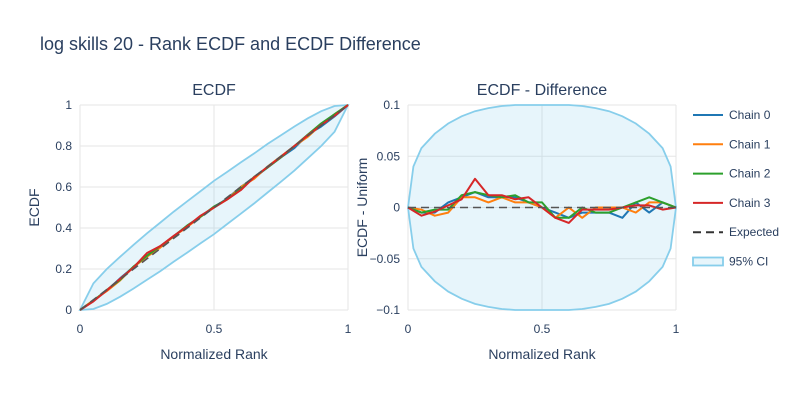 Image resolution: width=800 pixels, height=400 pixels. Describe the element at coordinates (750, 203) in the screenshot. I see `legend-label: Chain 3` at that location.